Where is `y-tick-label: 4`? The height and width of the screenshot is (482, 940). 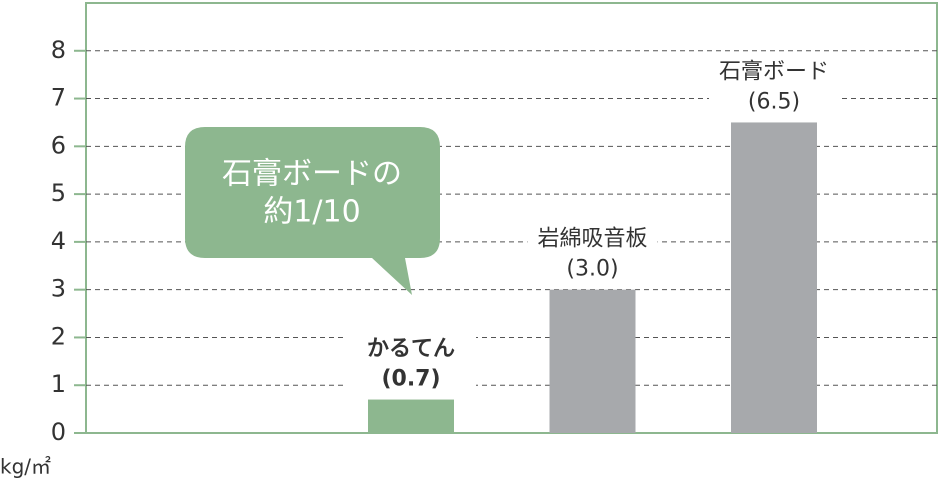 y-tick-label: 4 is located at coordinates (58, 241).